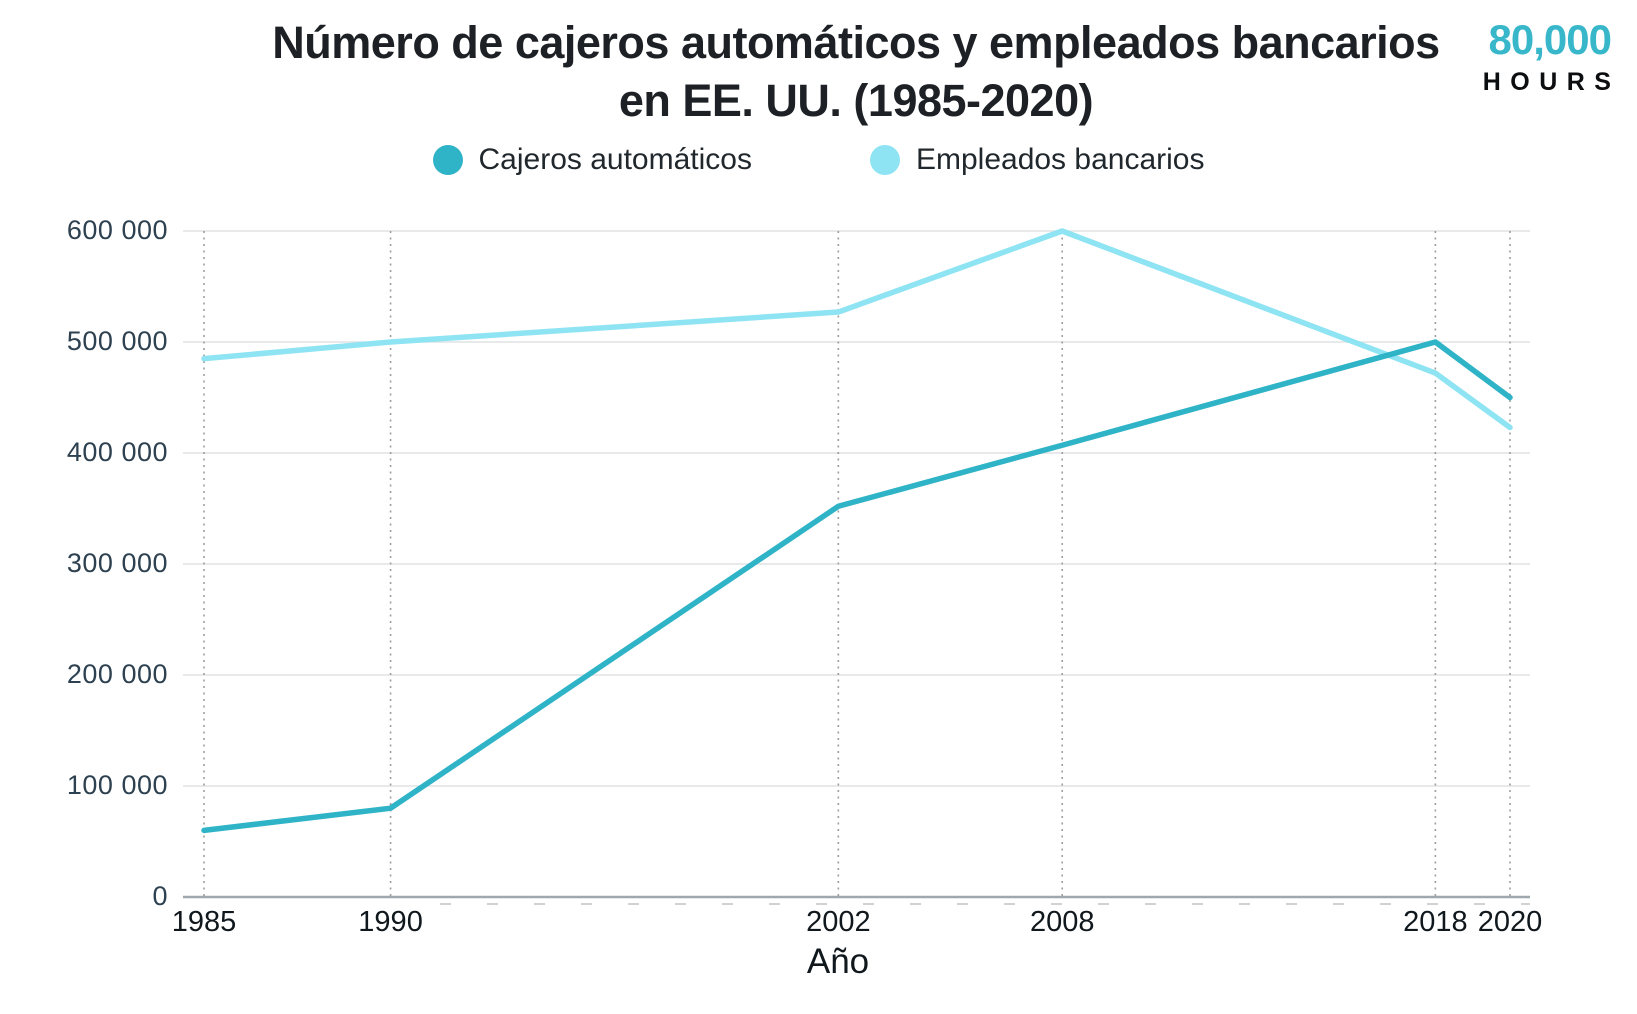 Image resolution: width=1637 pixels, height=1014 pixels. Describe the element at coordinates (1062, 922) in the screenshot. I see `x-tick-label: 2008` at that location.